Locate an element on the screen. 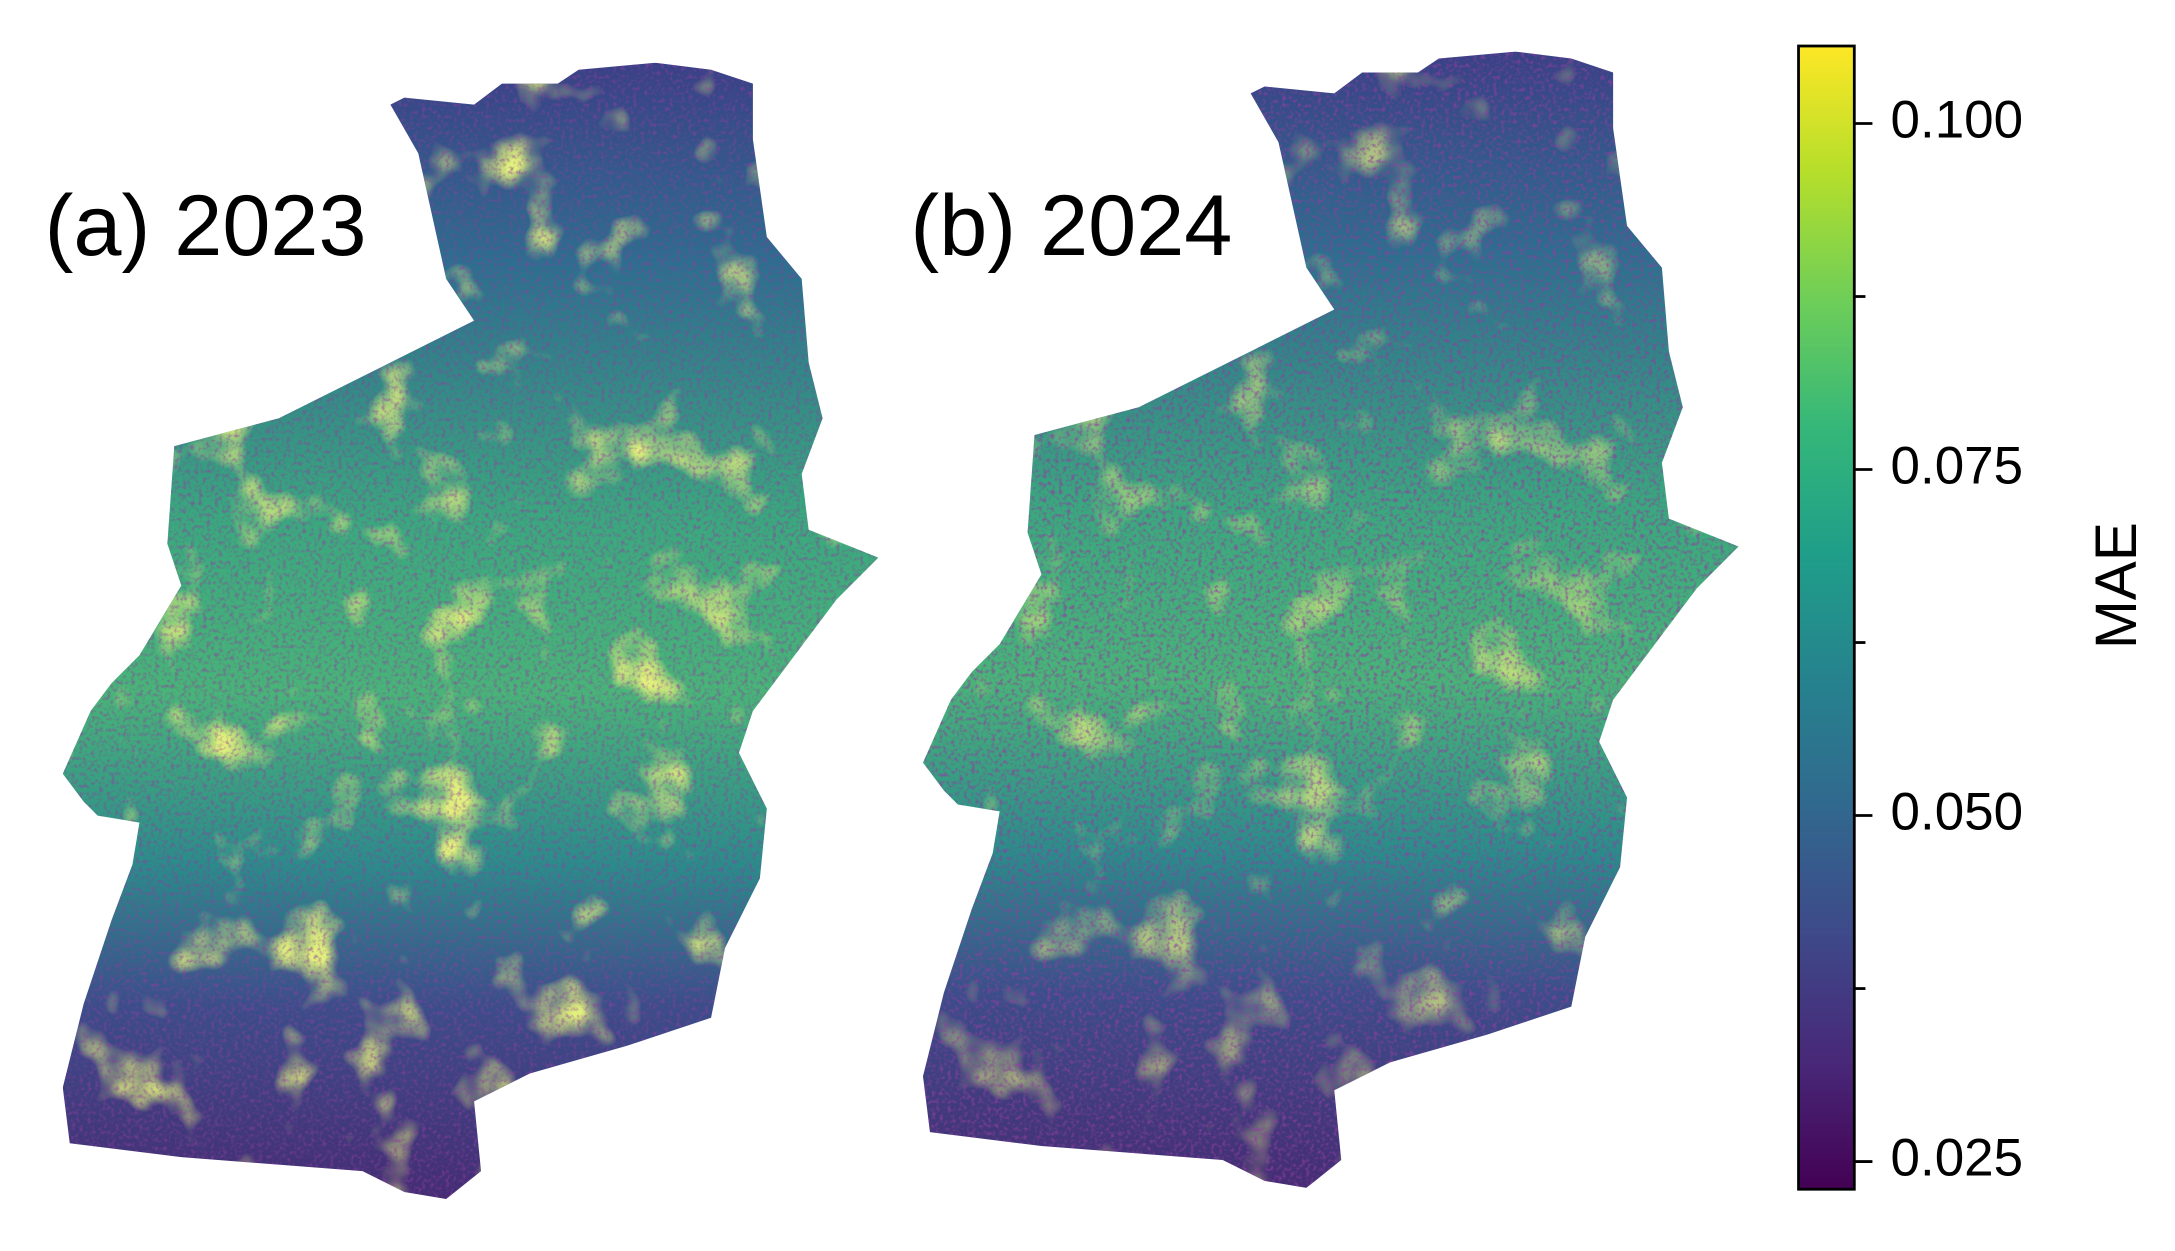  colorbar-label: MAE is located at coordinates (2116, 585).